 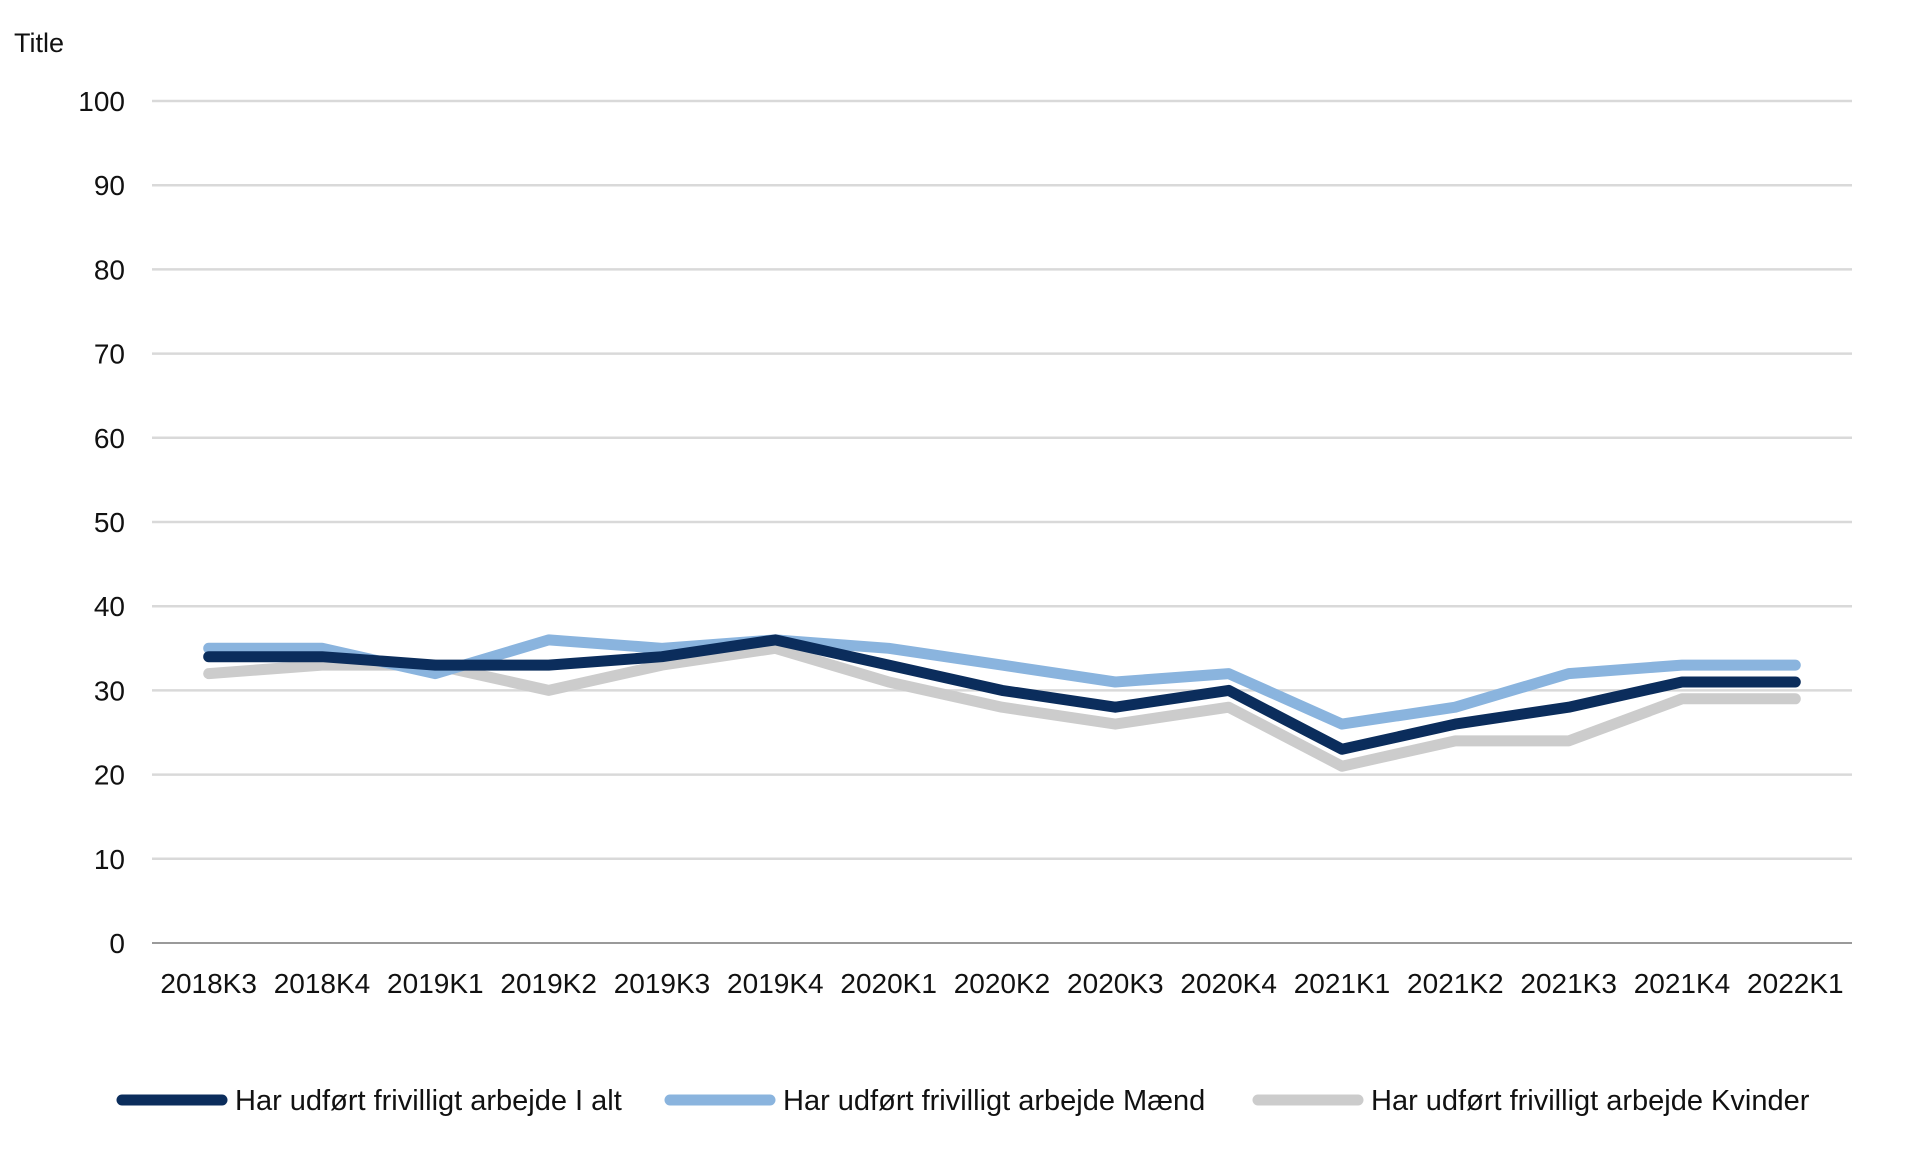 What do you see at coordinates (322, 983) in the screenshot?
I see `x-tick-label: 2018K4` at bounding box center [322, 983].